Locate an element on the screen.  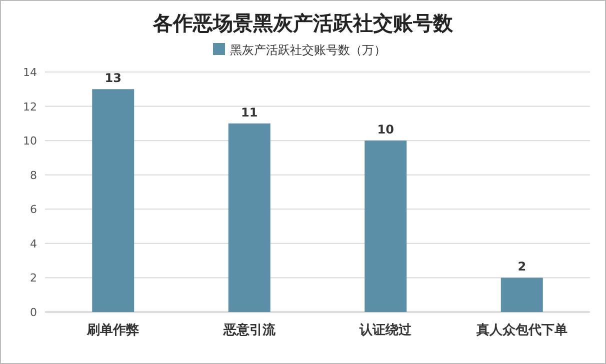
chart-title: 各作恶场景黑灰产活跃社交账号数 is located at coordinates (303, 23).